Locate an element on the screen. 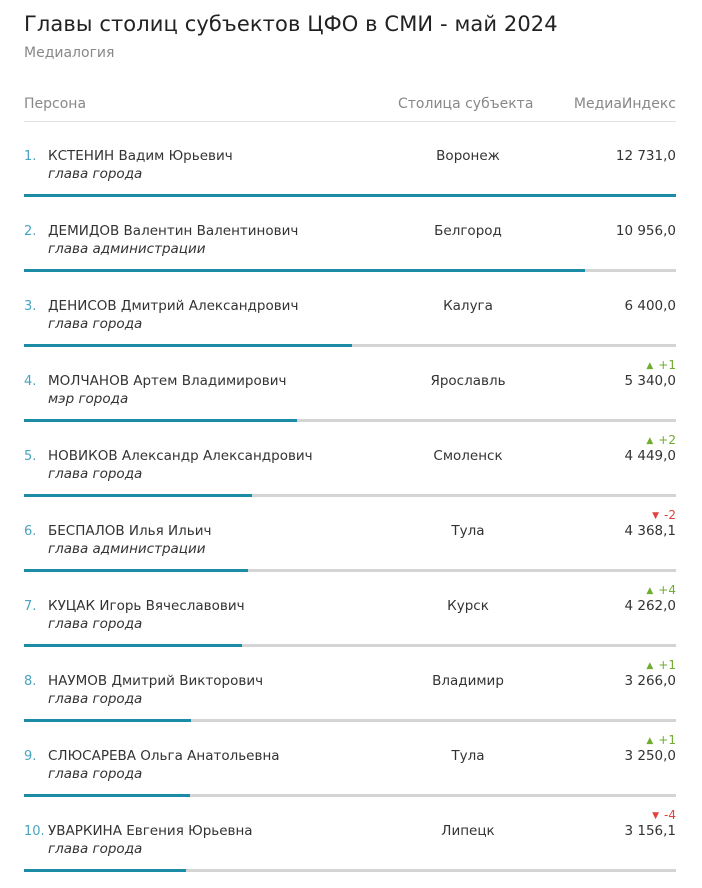 The width and height of the screenshot is (702, 888). person-role: мэр города is located at coordinates (88, 399).